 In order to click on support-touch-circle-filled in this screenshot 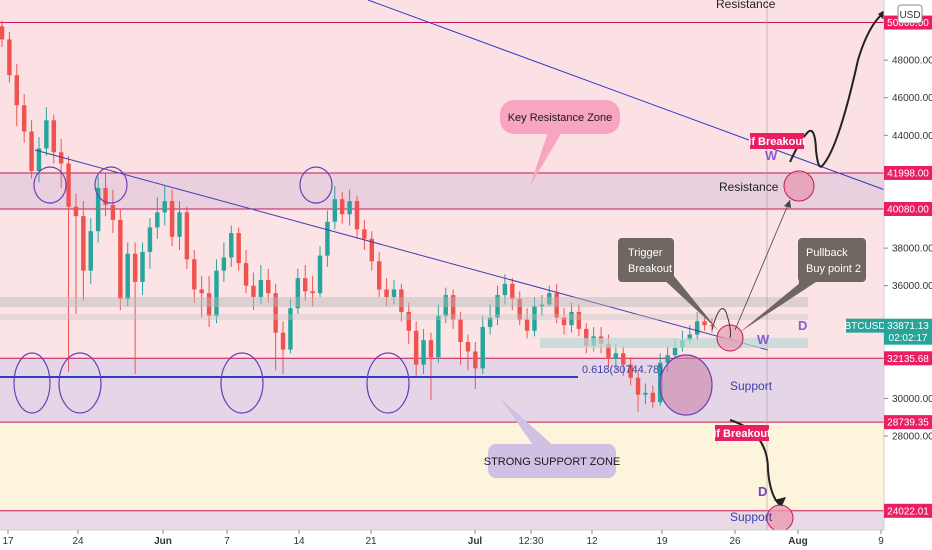, I will do `click(686, 385)`.